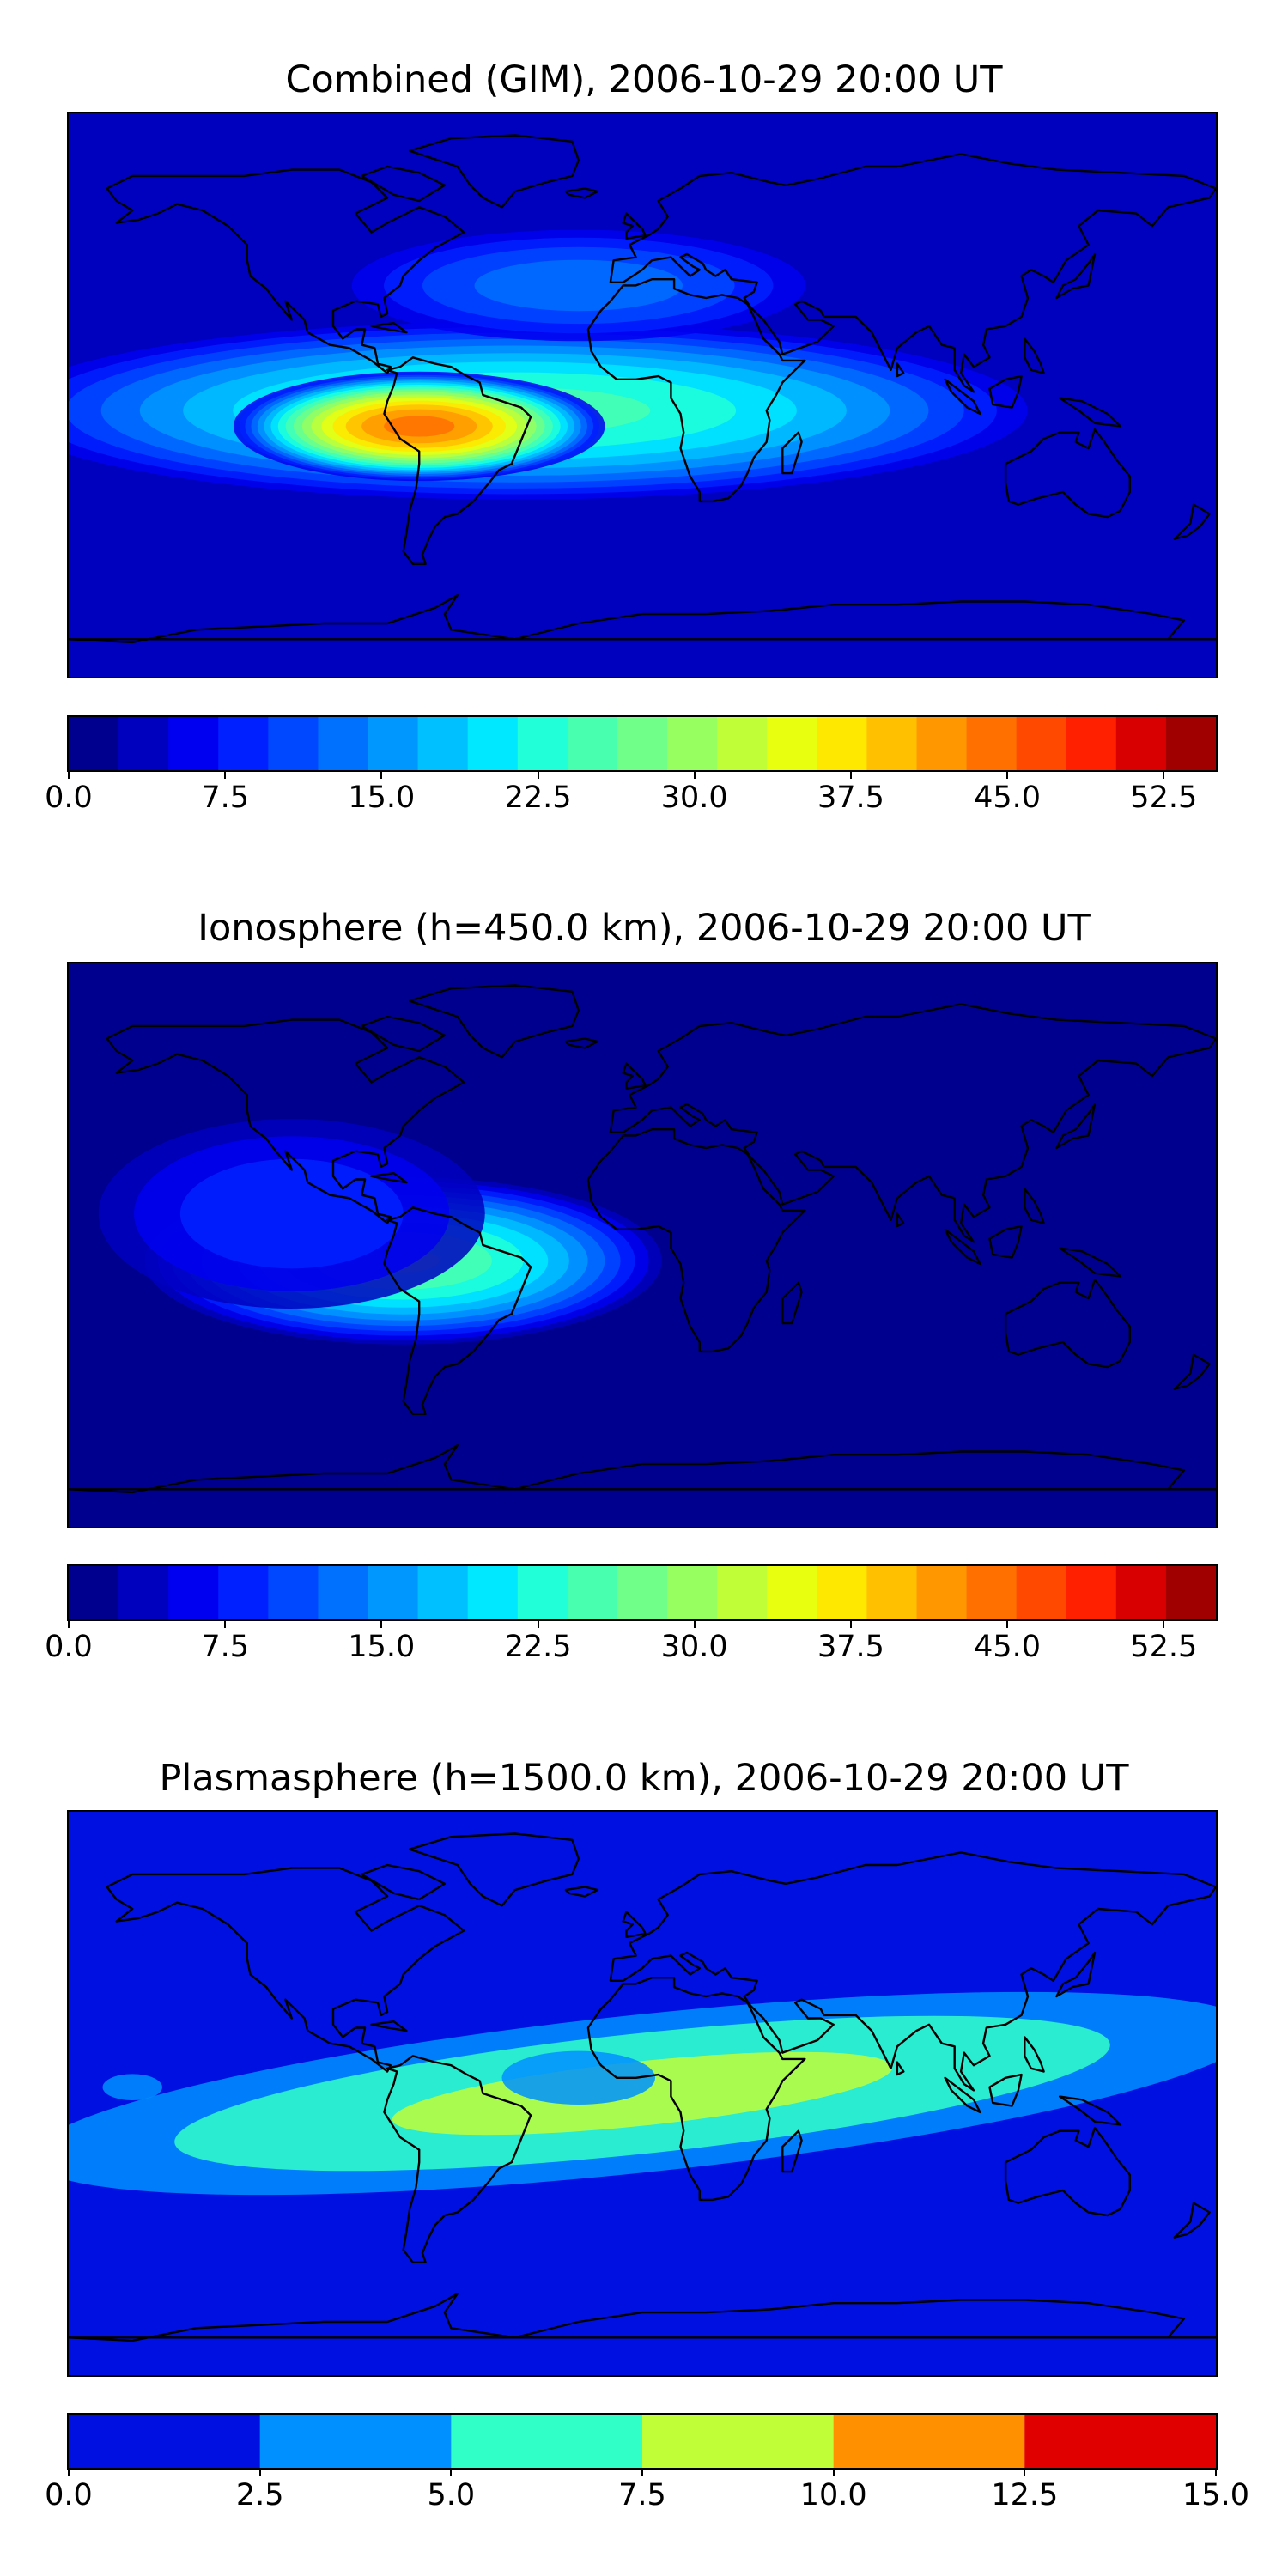  I want to click on colorbar-tick-label: 7.5, so click(226, 1647).